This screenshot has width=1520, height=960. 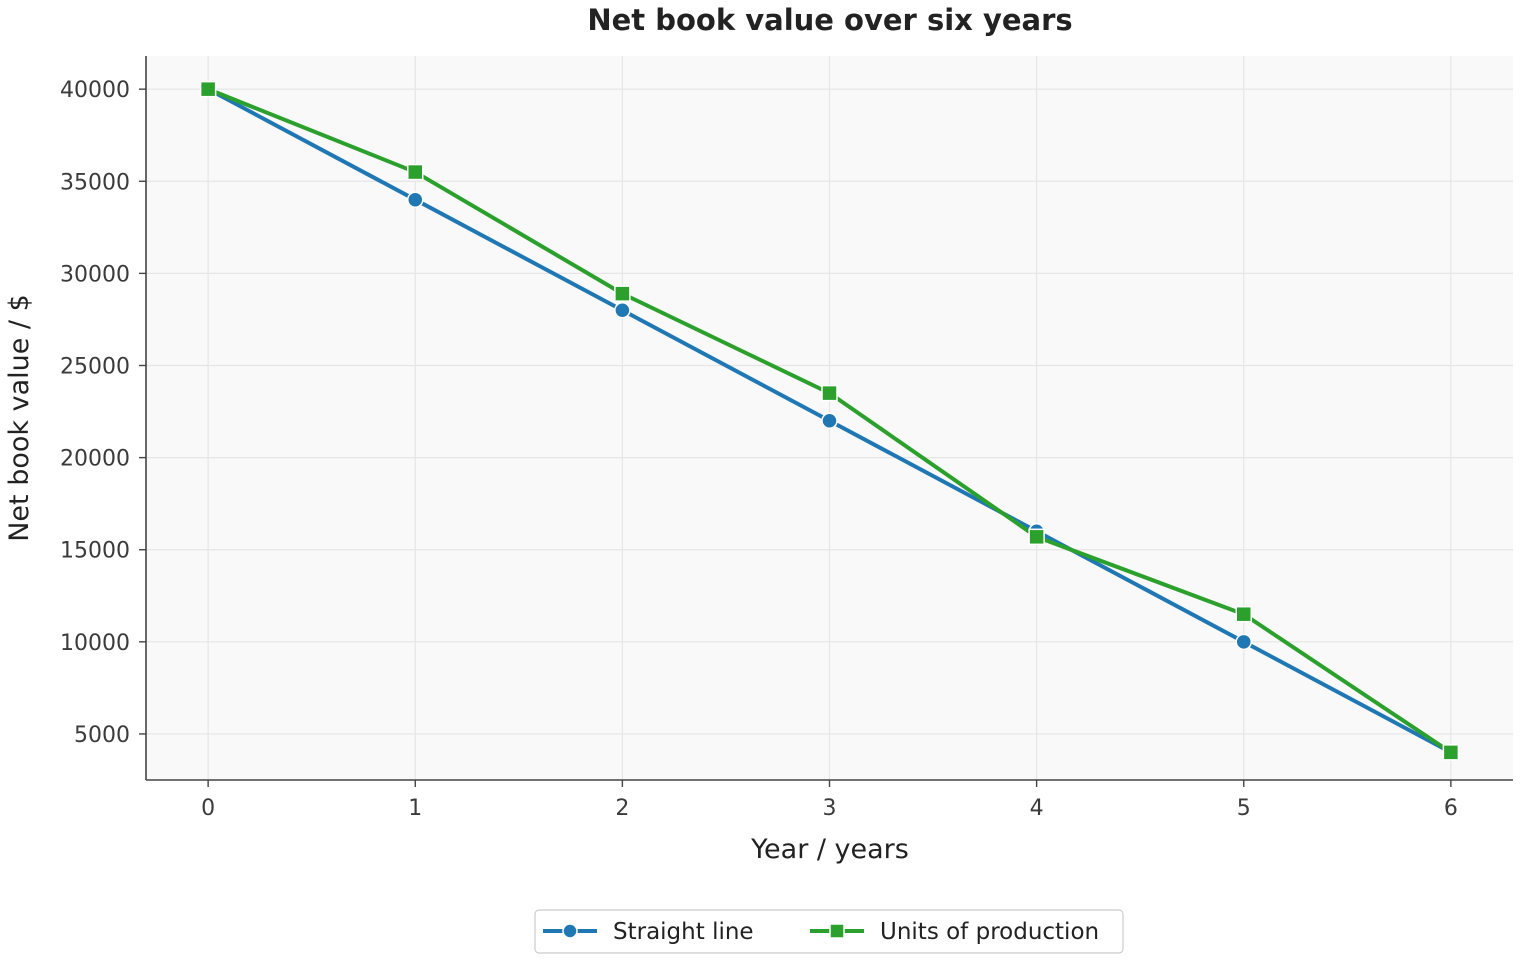 What do you see at coordinates (95, 90) in the screenshot?
I see `y-tick-label: 40000` at bounding box center [95, 90].